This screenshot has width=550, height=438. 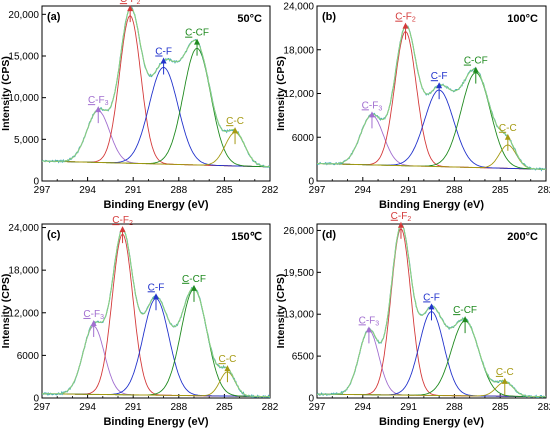 I want to click on curves, so click(x=431, y=98).